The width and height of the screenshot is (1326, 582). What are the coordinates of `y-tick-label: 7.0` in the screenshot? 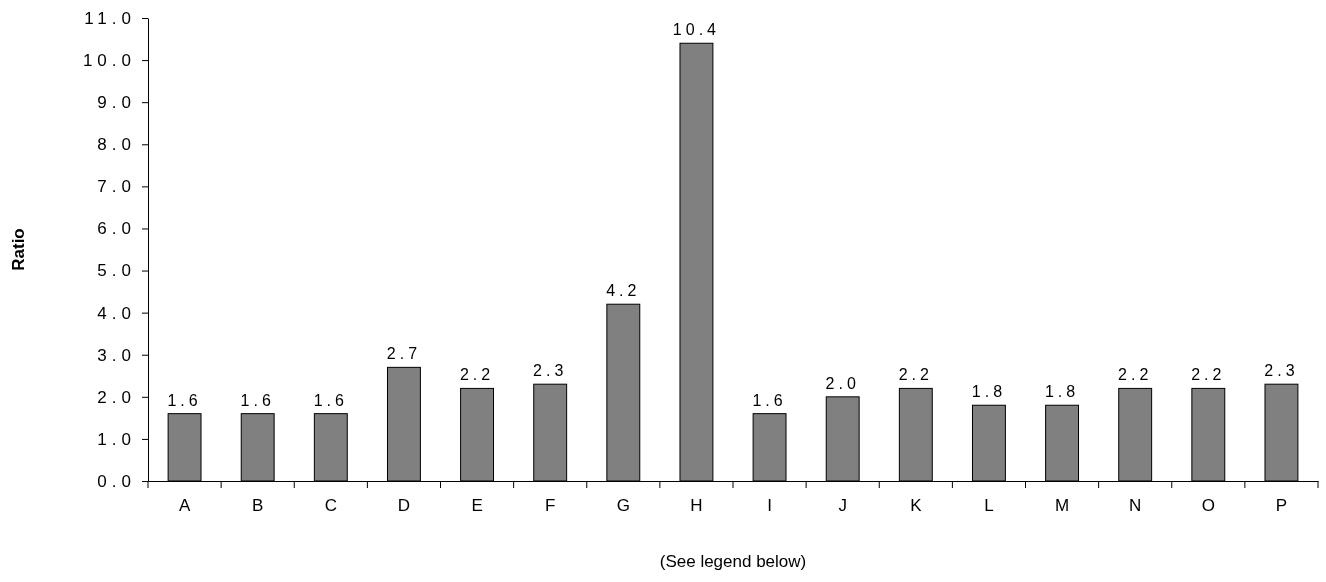 It's located at (116, 187).